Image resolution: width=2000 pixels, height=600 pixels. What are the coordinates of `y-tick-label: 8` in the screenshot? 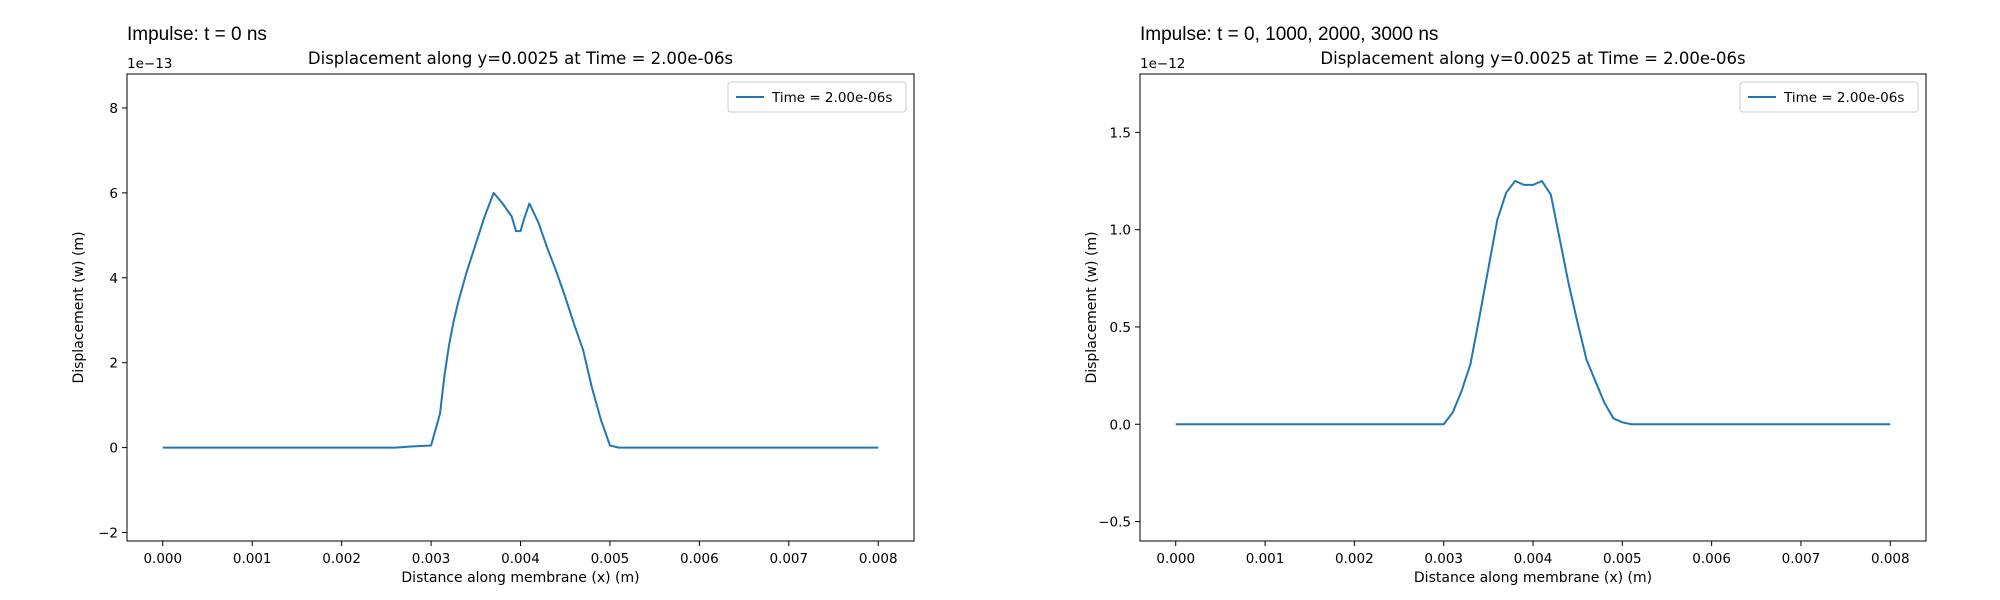 It's located at (113, 109).